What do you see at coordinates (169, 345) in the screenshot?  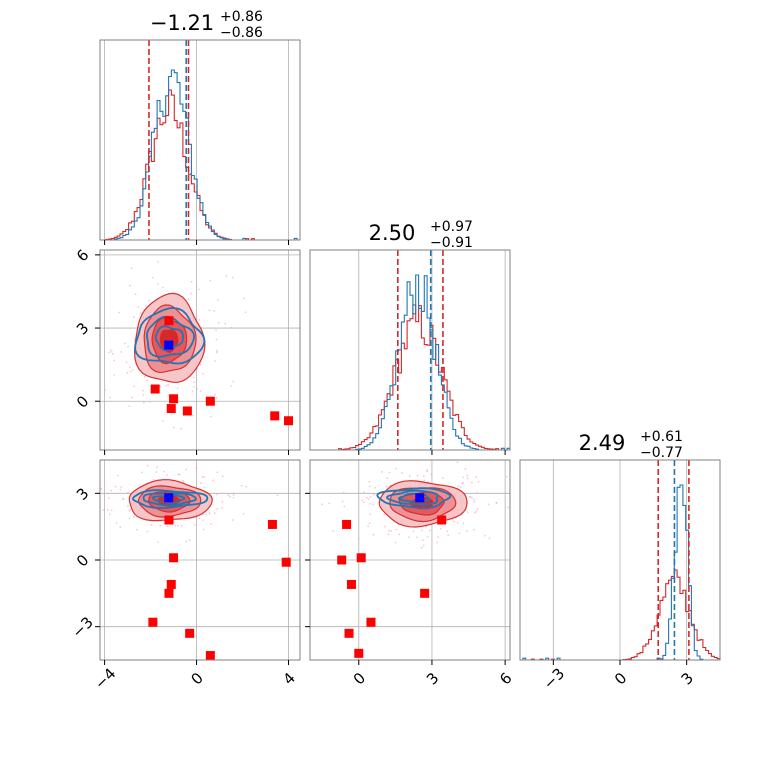 I see `blue-marker` at bounding box center [169, 345].